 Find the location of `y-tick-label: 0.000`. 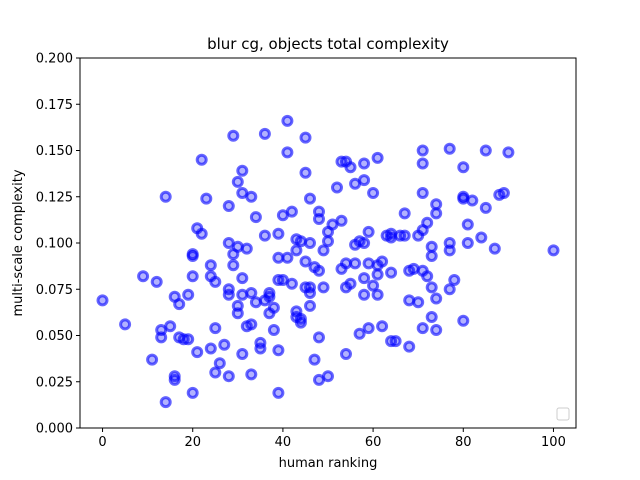

y-tick-label: 0.000 is located at coordinates (54, 429).